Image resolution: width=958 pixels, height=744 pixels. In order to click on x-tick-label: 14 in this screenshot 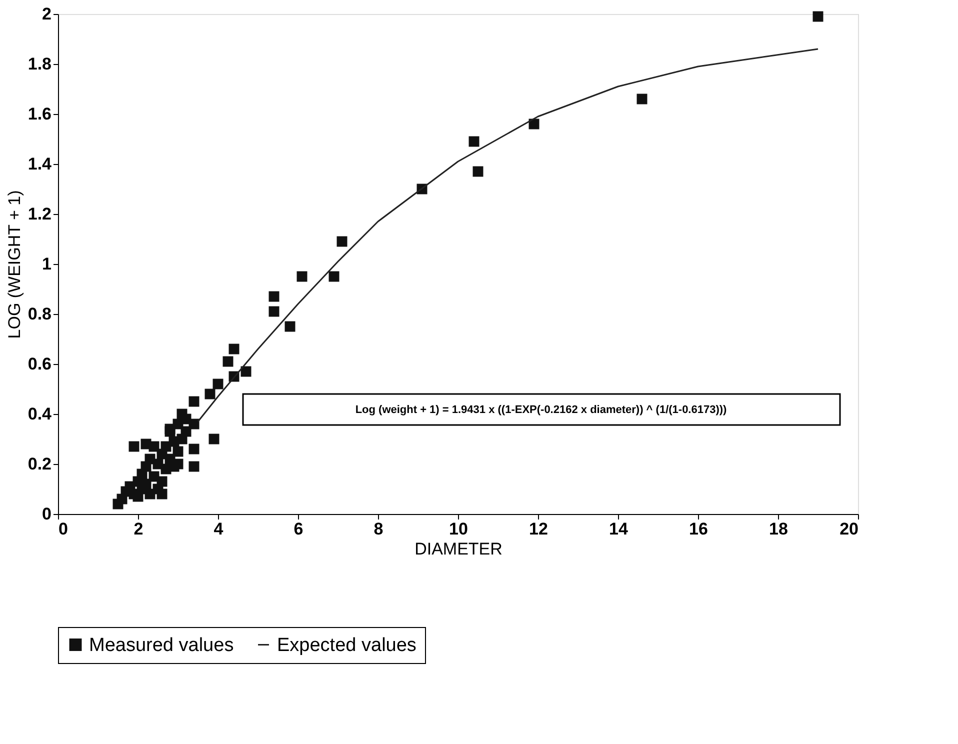, I will do `click(618, 529)`.